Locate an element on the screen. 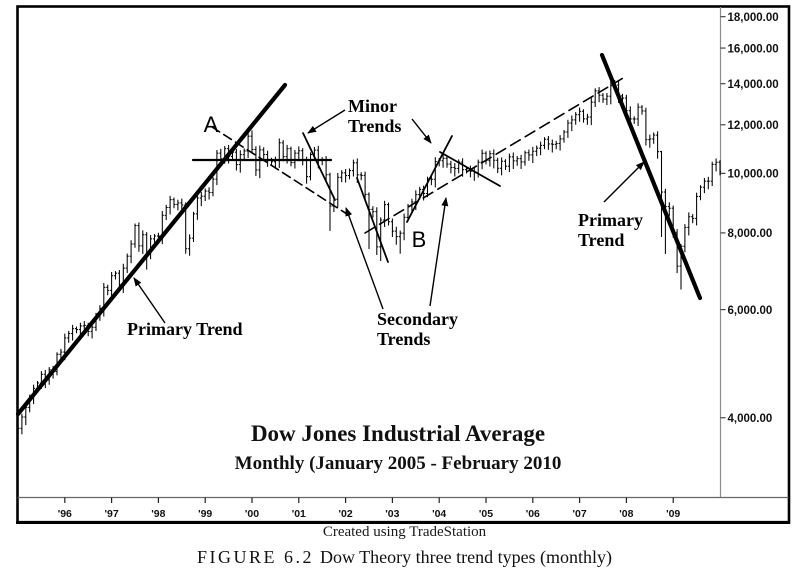 This screenshot has width=809, height=579. y-tick-label: 10,000.00 is located at coordinates (753, 175).